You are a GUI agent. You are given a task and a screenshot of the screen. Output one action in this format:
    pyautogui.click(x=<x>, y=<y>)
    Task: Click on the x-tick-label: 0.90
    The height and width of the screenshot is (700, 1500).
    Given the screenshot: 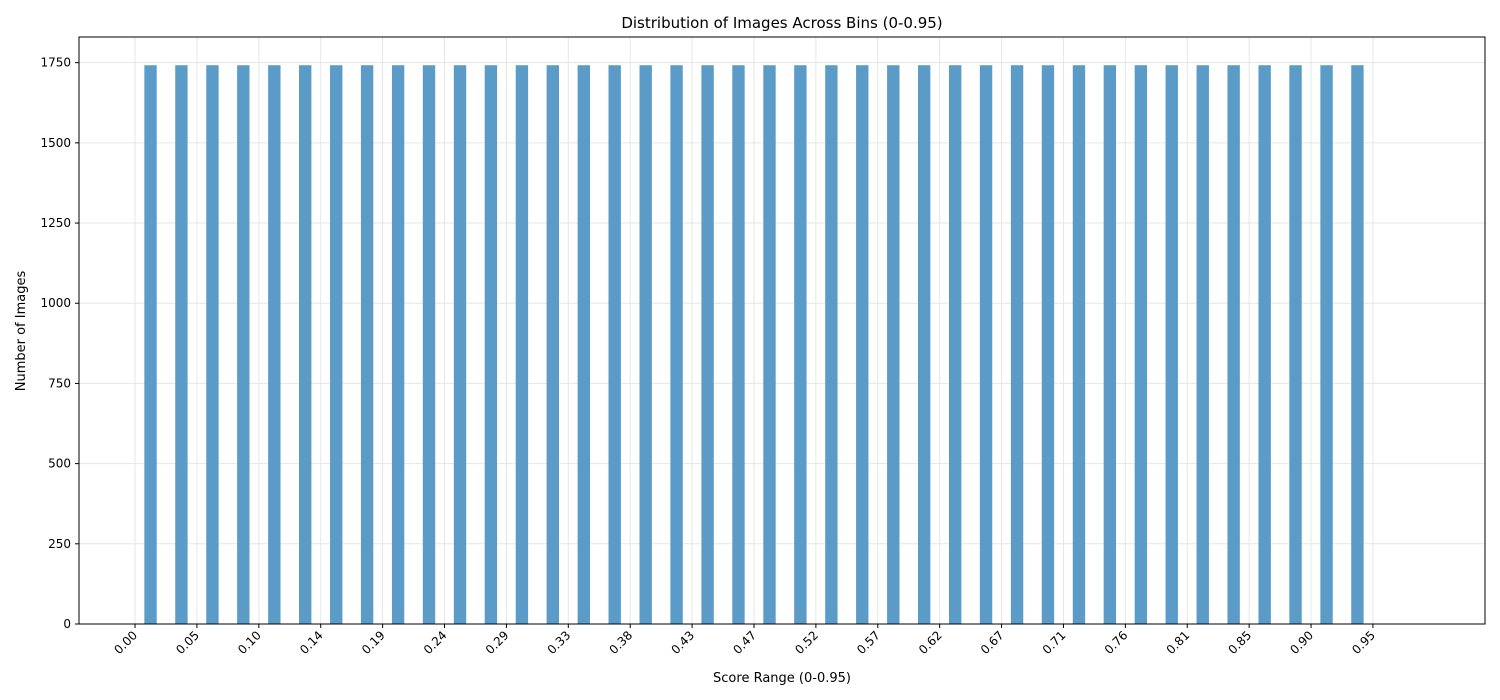 What is the action you would take?
    pyautogui.click(x=1301, y=642)
    